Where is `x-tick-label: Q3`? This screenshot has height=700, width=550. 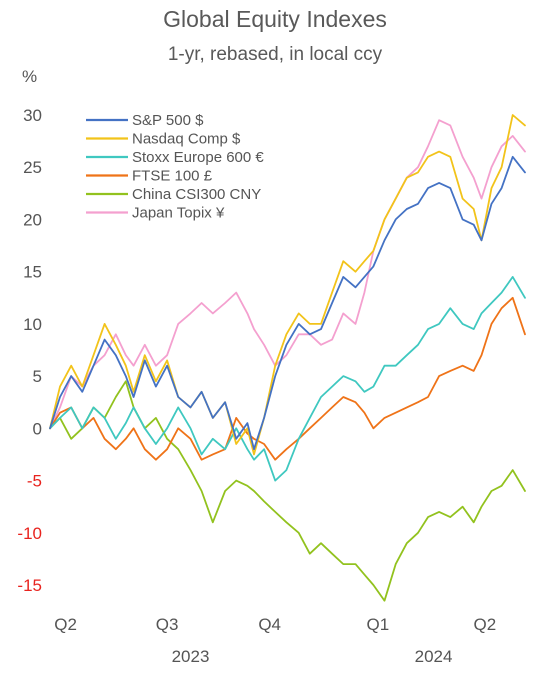
x-tick-label: Q3 is located at coordinates (167, 624).